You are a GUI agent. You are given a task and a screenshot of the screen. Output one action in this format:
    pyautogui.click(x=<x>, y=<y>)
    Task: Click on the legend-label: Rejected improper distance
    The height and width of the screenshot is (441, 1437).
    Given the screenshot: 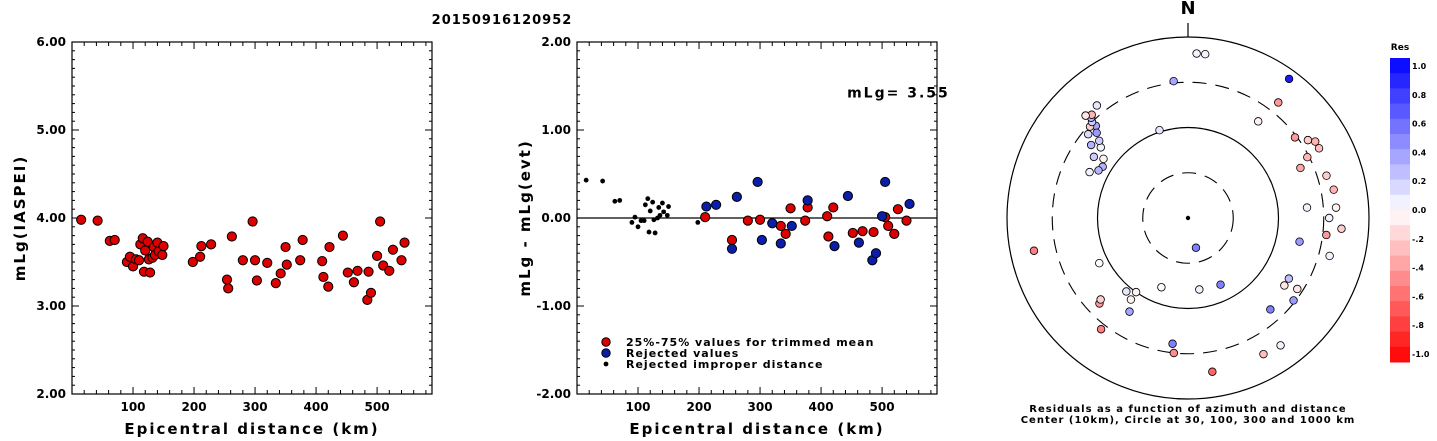 What is the action you would take?
    pyautogui.click(x=724, y=364)
    